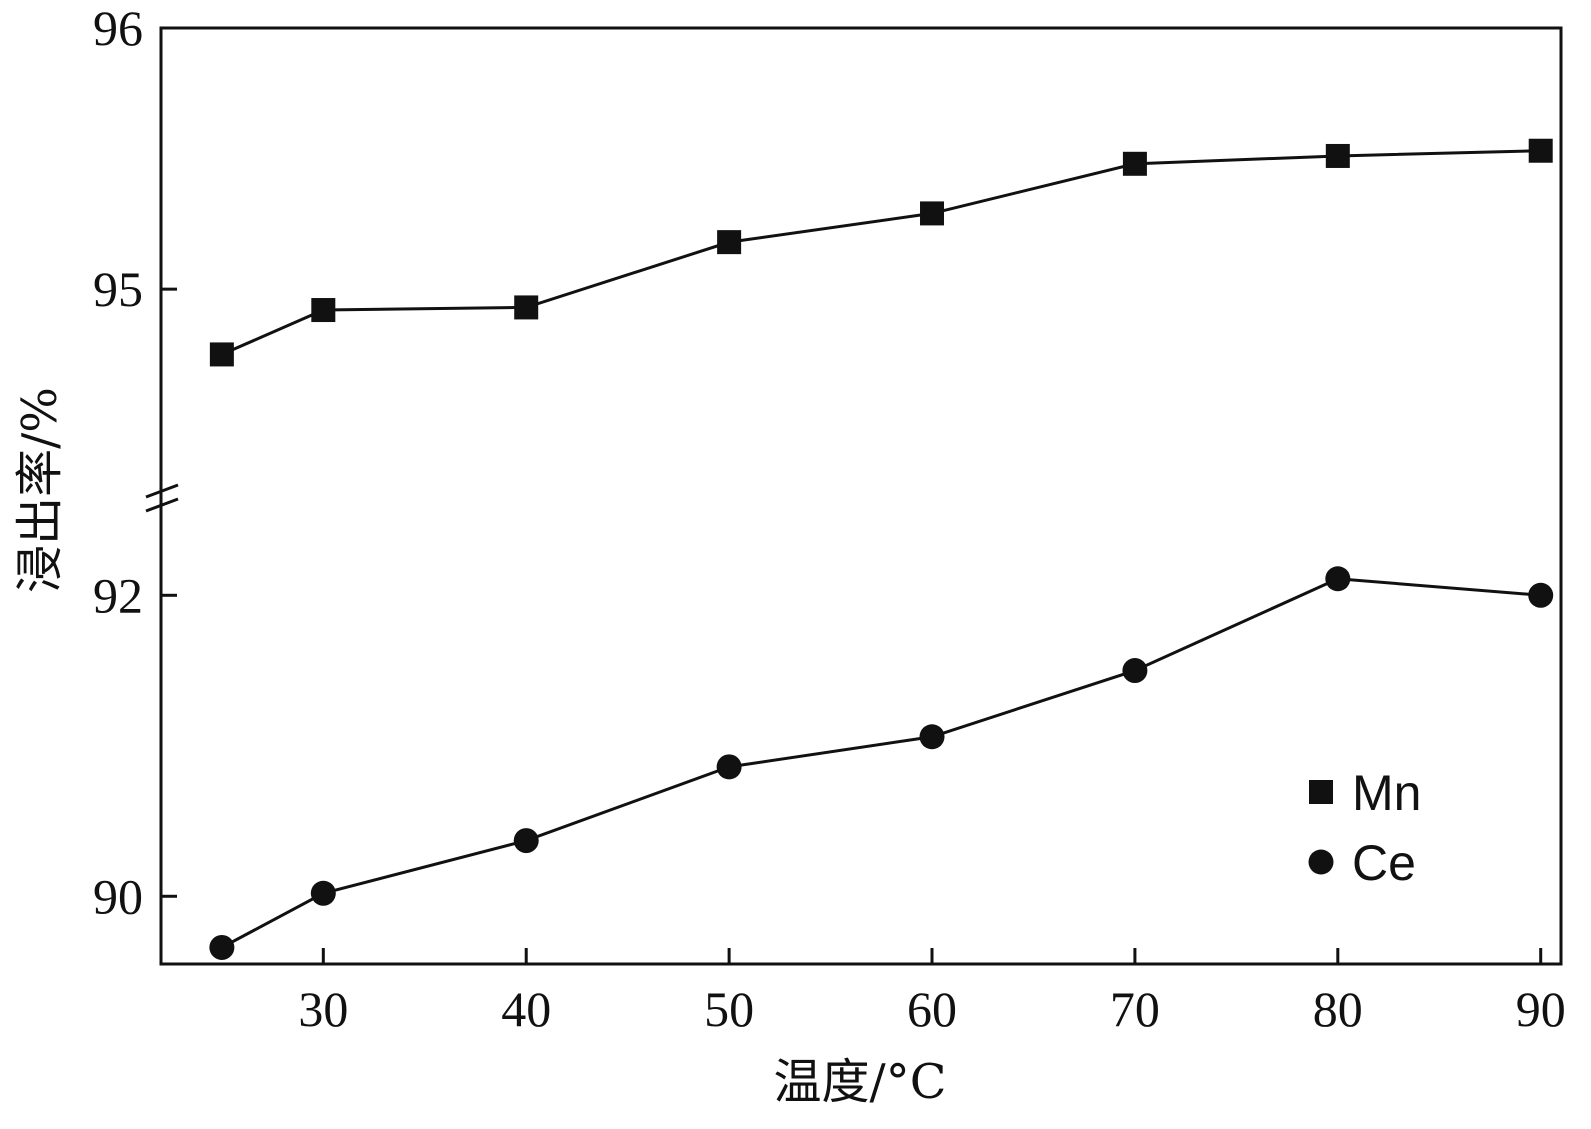  I want to click on y-axis-break-mark, so click(162, 498).